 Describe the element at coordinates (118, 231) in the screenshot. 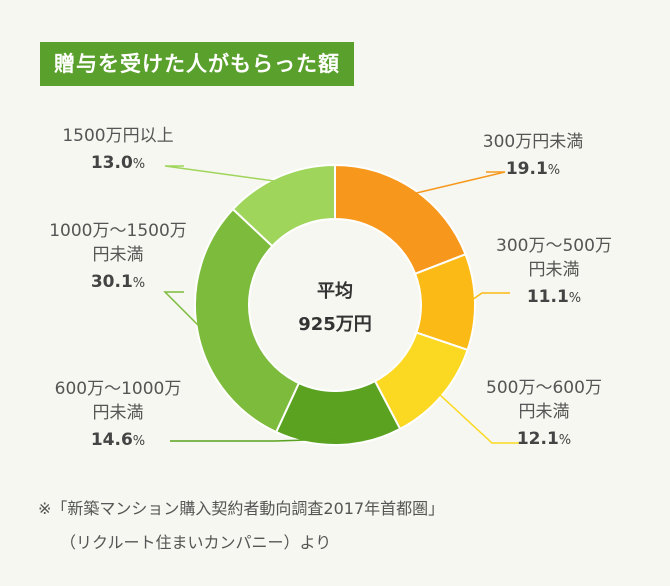

I see `slice-label-5-line-1: 1000万～1500万` at that location.